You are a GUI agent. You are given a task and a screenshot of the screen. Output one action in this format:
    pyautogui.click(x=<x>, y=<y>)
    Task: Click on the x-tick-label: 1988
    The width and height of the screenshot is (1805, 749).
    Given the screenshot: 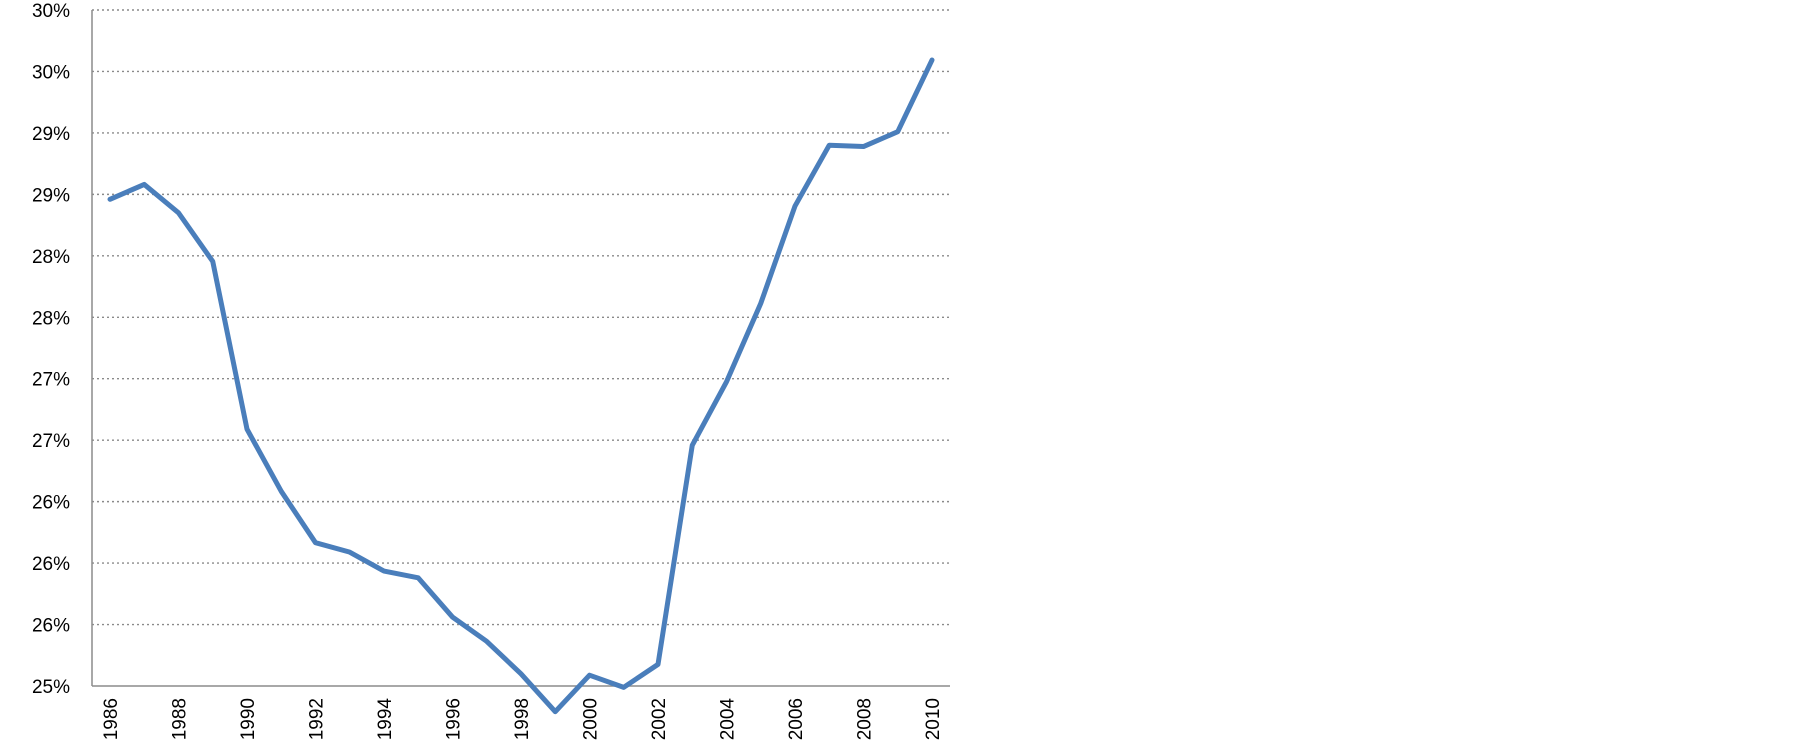 What is the action you would take?
    pyautogui.click(x=180, y=719)
    